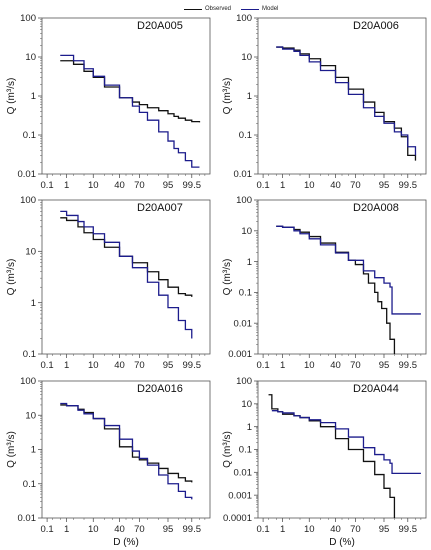  Describe the element at coordinates (376, 26) in the screenshot. I see `panel-title: D20A006` at that location.